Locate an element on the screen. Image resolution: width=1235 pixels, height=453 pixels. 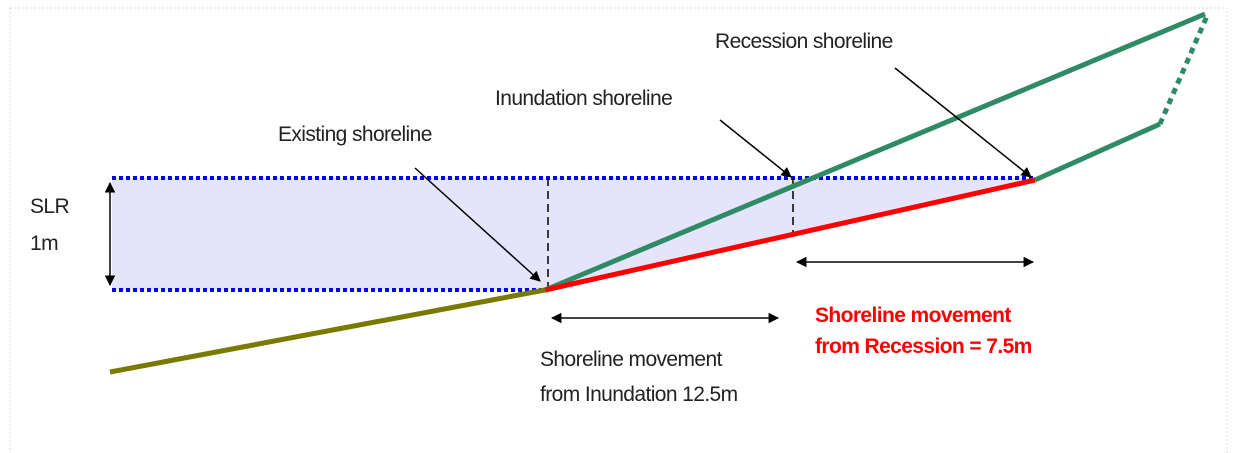
recession-slope is located at coordinates (790, 235).